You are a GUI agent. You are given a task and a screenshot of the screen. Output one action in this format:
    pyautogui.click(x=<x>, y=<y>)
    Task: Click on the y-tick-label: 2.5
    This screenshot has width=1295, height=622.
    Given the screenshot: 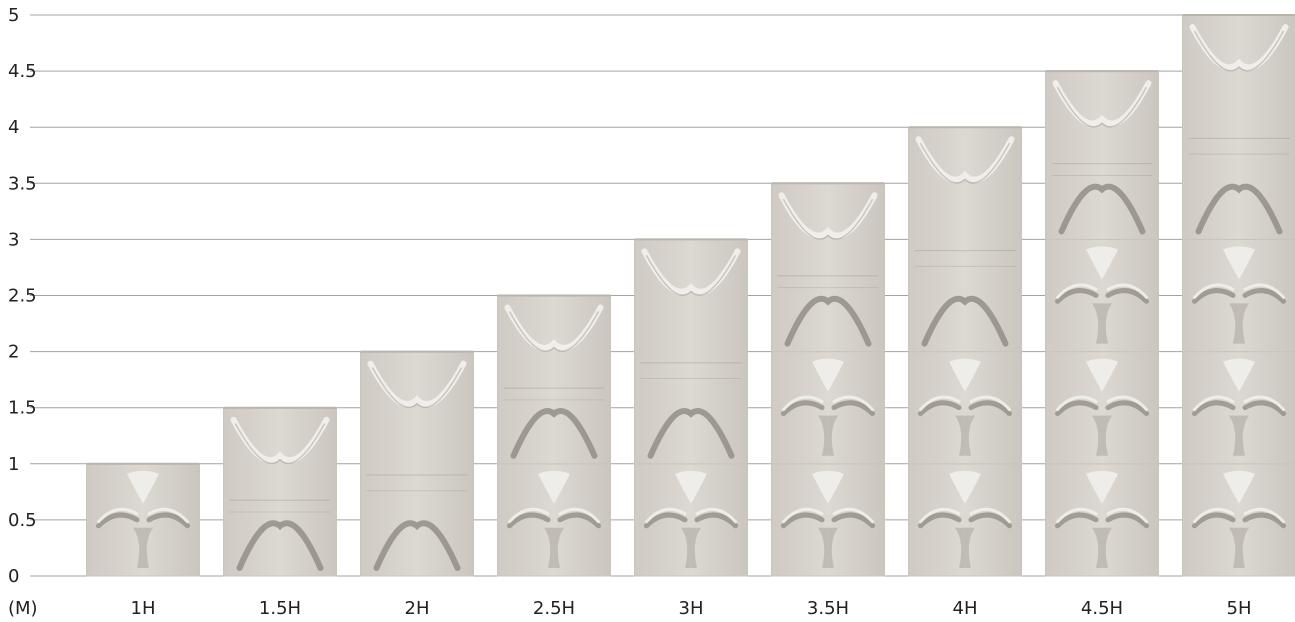 What is the action you would take?
    pyautogui.click(x=22, y=296)
    